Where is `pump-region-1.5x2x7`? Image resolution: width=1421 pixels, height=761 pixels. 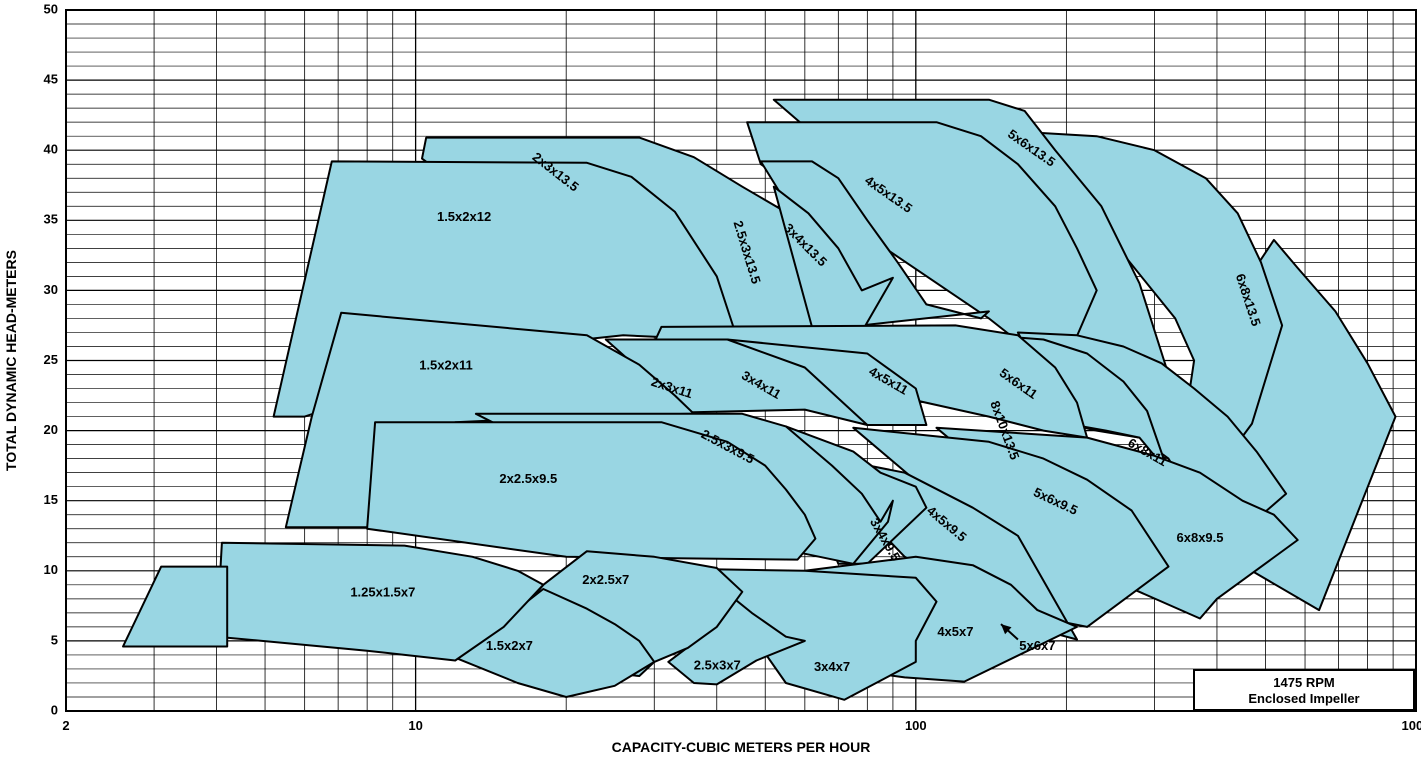 pump-region-1.5x2x7 is located at coordinates (555, 643).